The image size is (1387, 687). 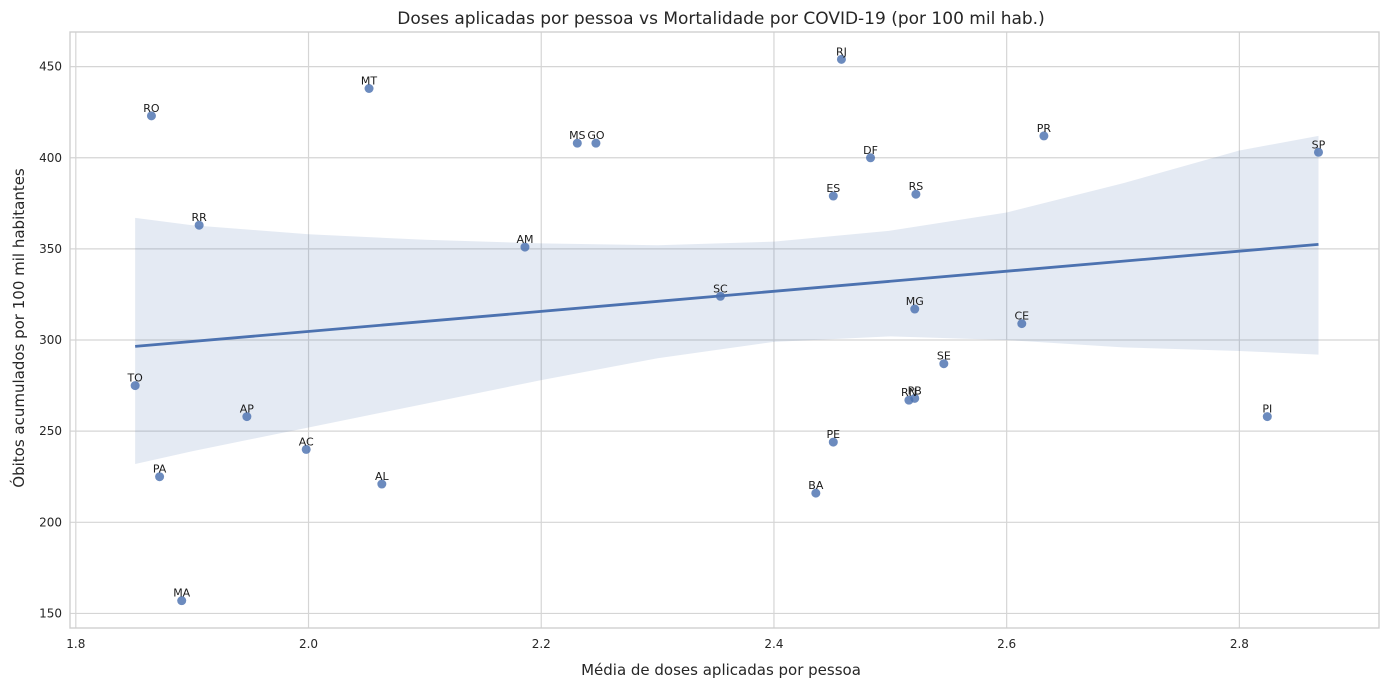 I want to click on point-label-go: GO, so click(x=596, y=135).